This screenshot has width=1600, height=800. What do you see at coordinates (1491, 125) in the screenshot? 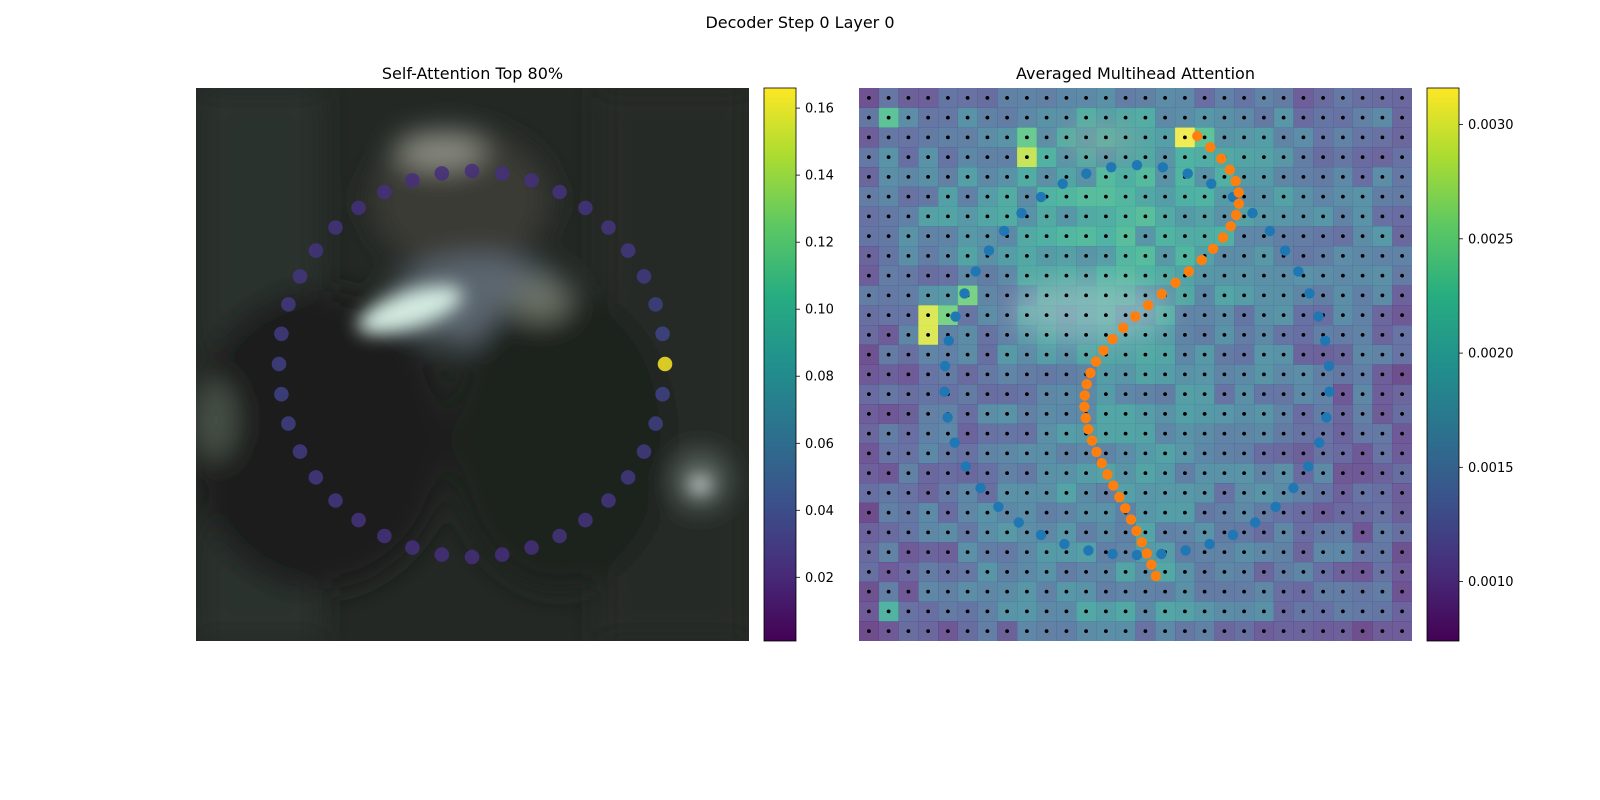
I see `colorbar-tick-label: 0.0030` at bounding box center [1491, 125].